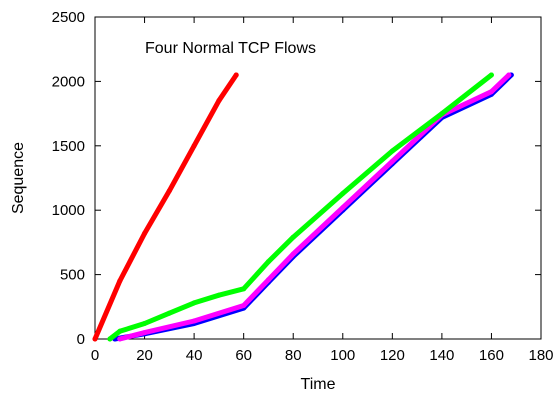  What do you see at coordinates (18, 178) in the screenshot?
I see `y-axis-label: Sequence` at bounding box center [18, 178].